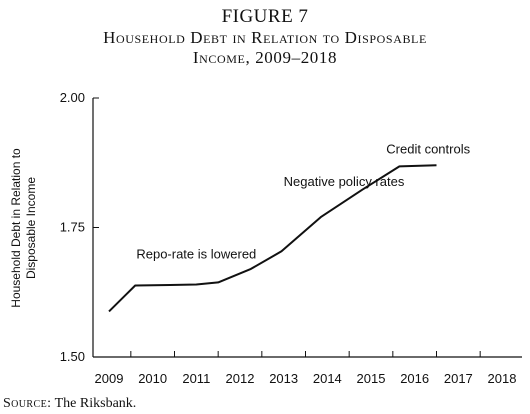 The width and height of the screenshot is (530, 414). Describe the element at coordinates (371, 378) in the screenshot. I see `x-tick-label: 2015` at that location.